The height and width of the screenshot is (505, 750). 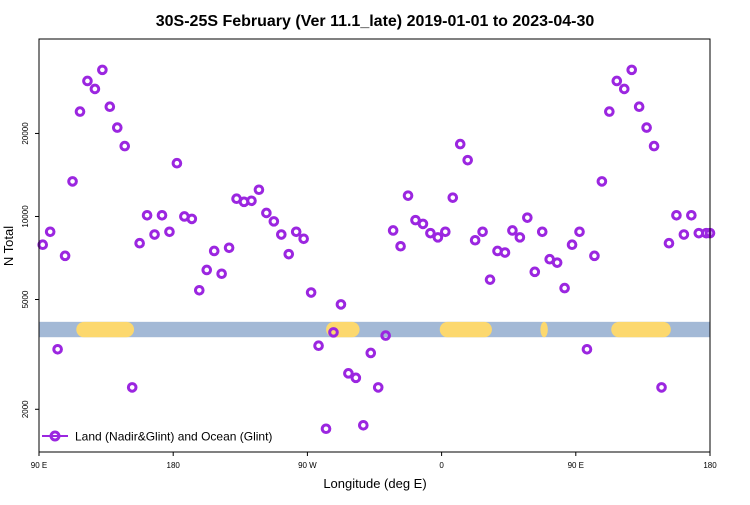 I want to click on y-axis-label: N Total, so click(x=8, y=246).